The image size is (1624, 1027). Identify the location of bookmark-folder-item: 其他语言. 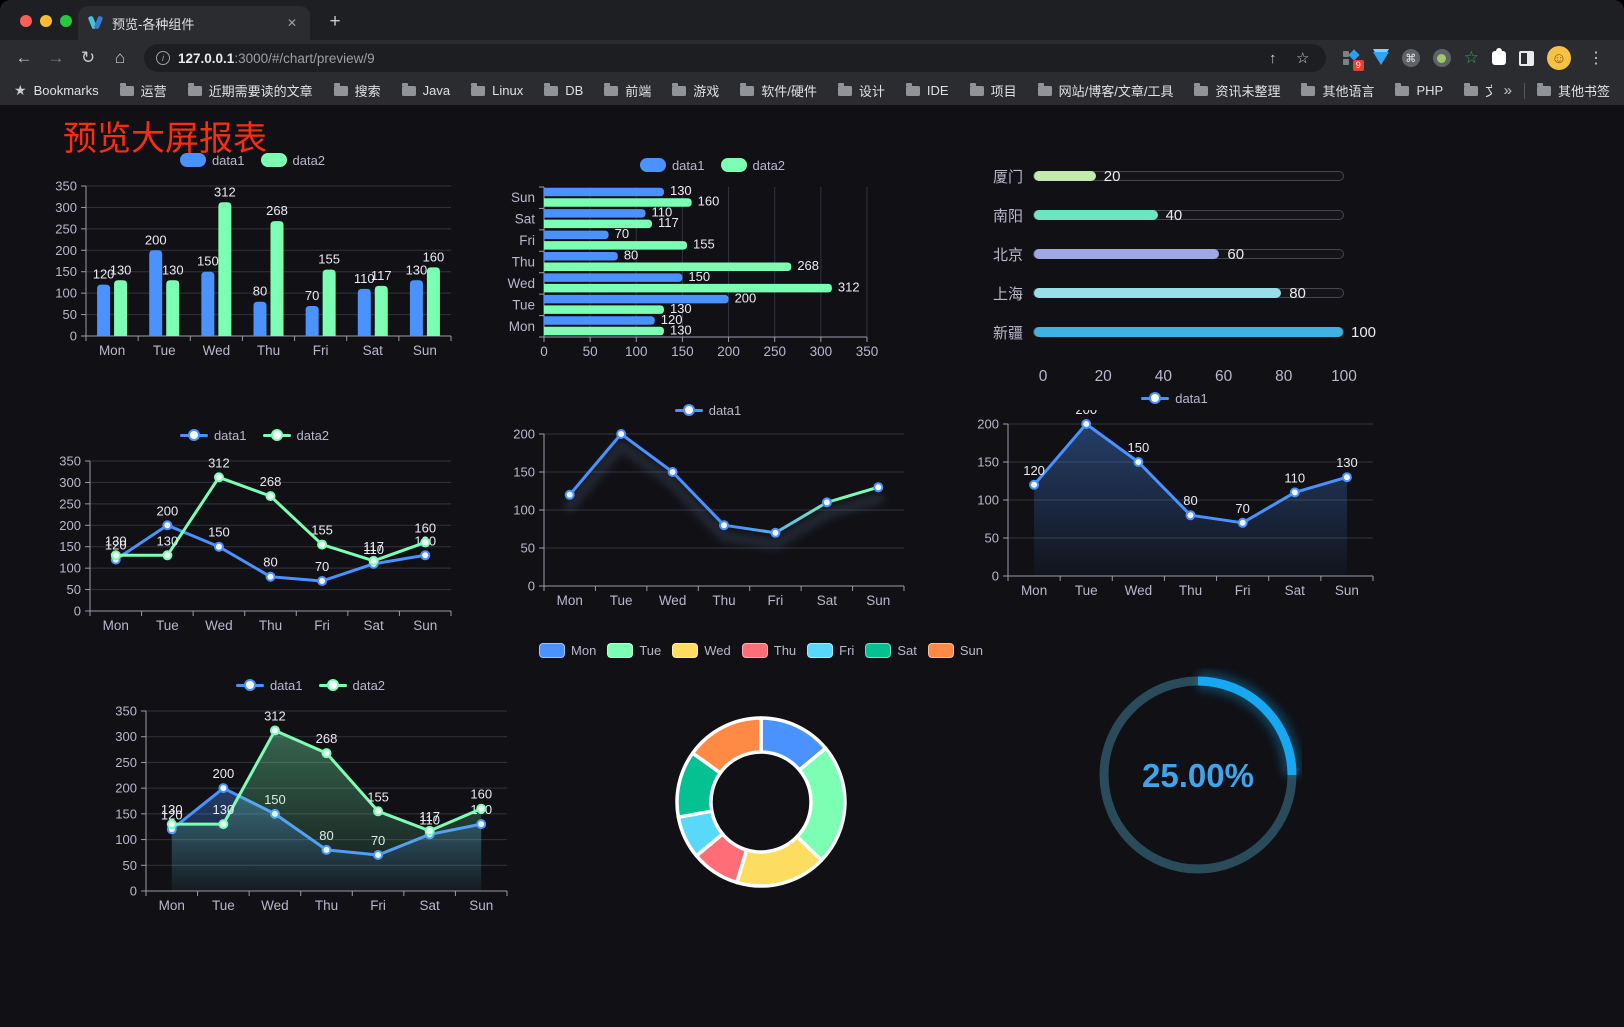
(1337, 90).